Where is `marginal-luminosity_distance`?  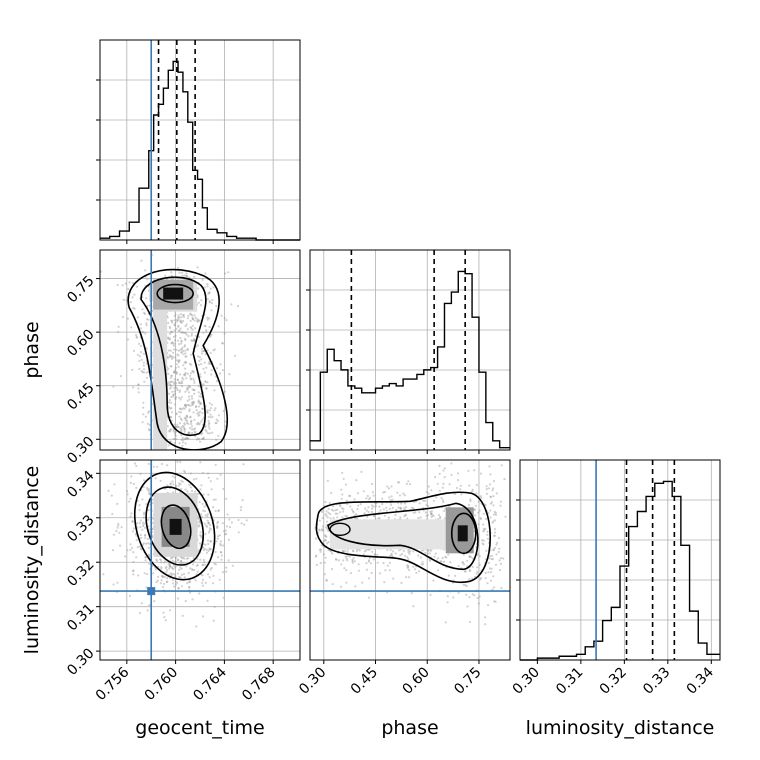 marginal-luminosity_distance is located at coordinates (618, 561).